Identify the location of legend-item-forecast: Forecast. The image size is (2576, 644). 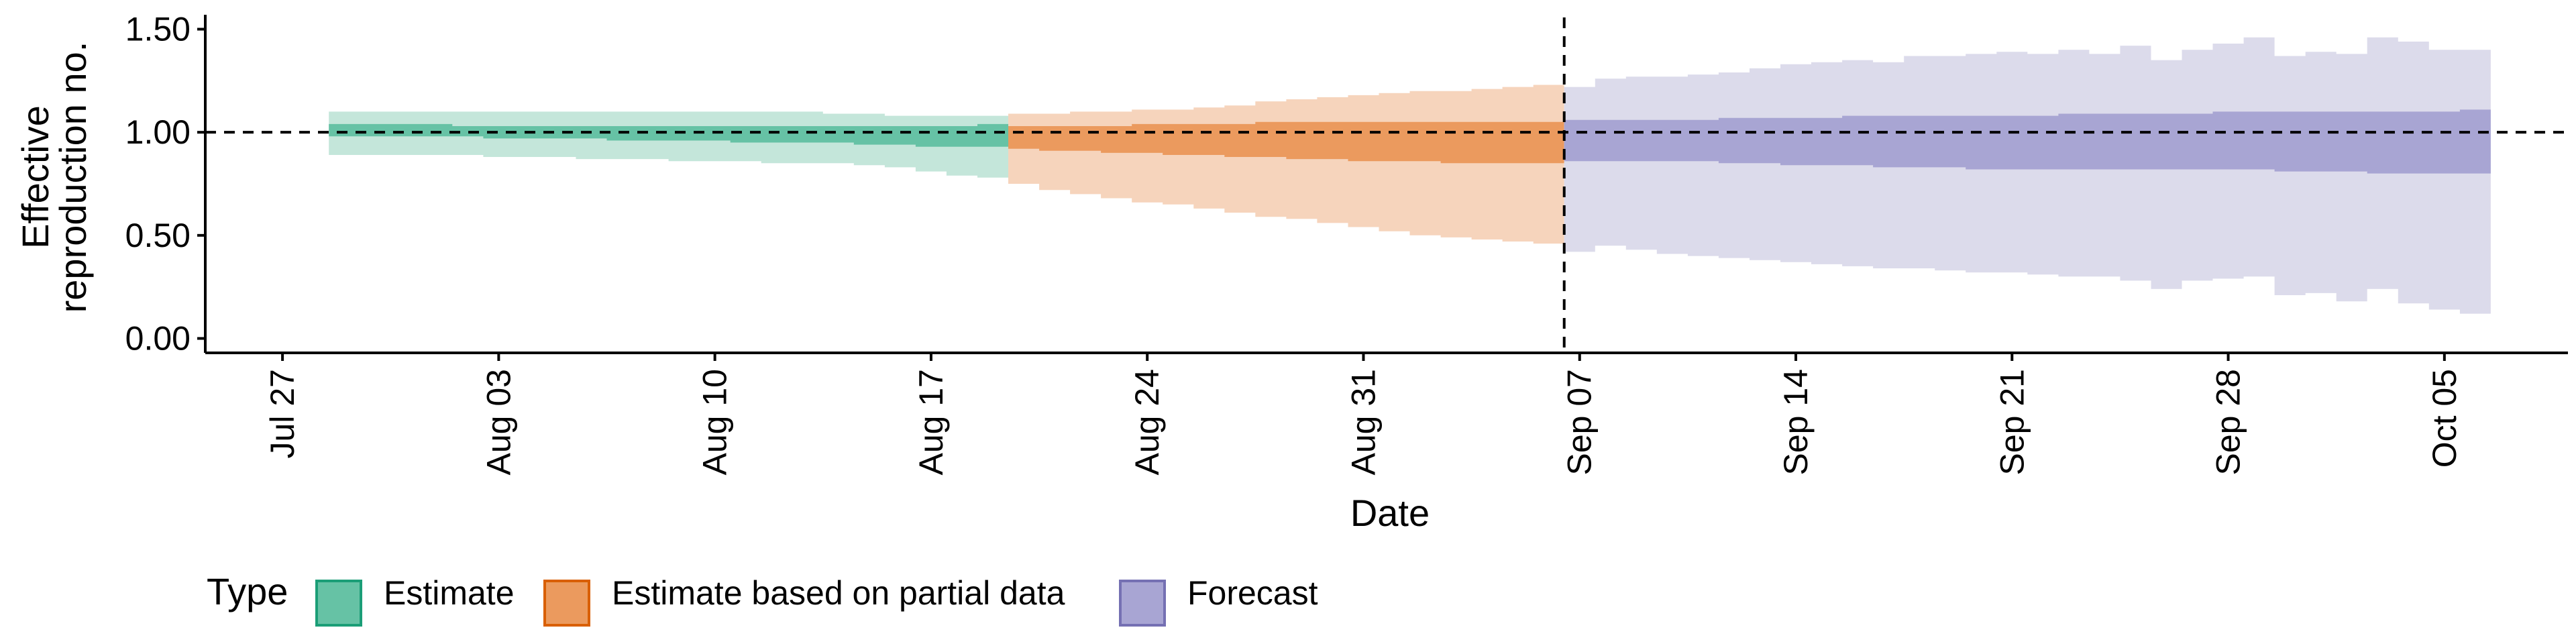
(1218, 600).